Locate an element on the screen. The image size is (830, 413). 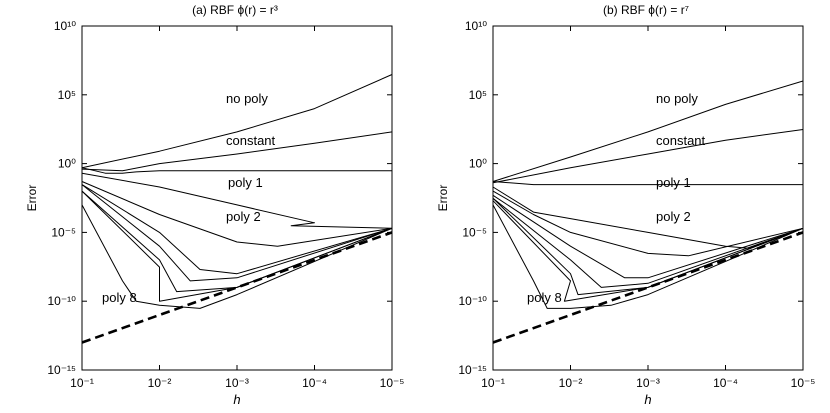
chart-title: (b) RBF ϕ(r) = r⁷ is located at coordinates (646, 10).